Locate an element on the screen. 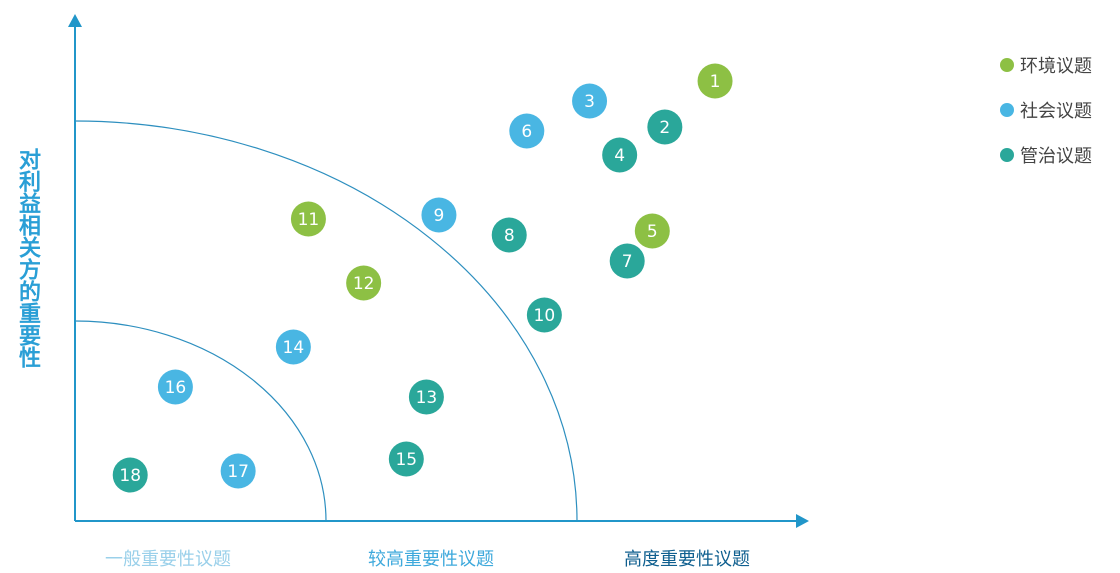  data-point-label-8: 8 is located at coordinates (509, 236).